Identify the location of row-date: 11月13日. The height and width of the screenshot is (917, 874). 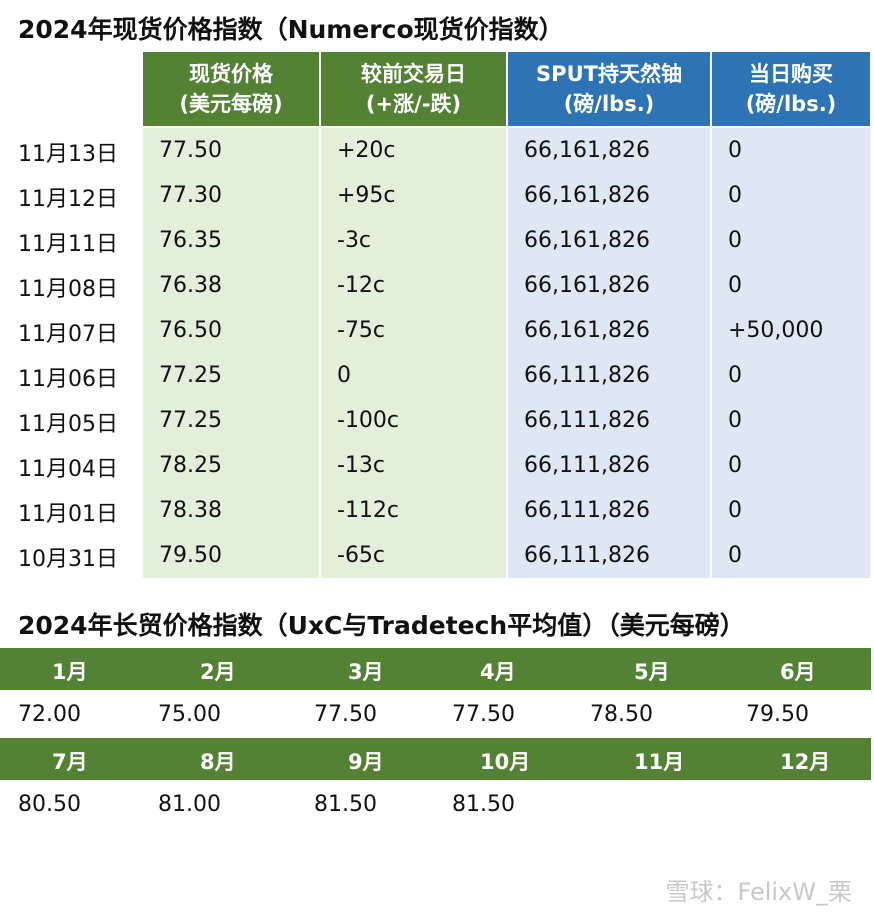
(68, 154).